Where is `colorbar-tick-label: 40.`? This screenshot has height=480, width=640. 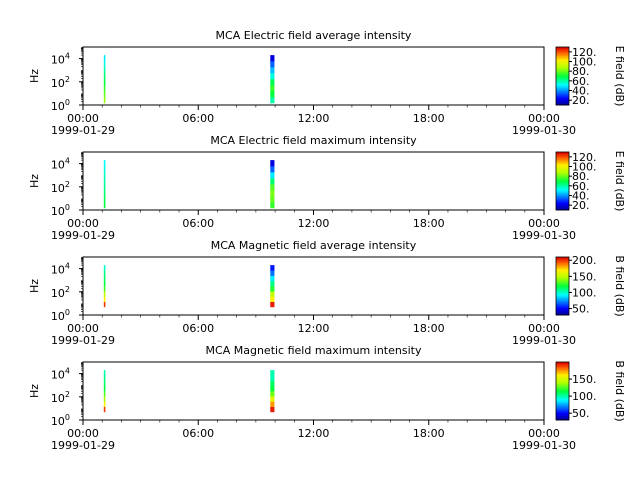
colorbar-tick-label: 40. is located at coordinates (581, 196).